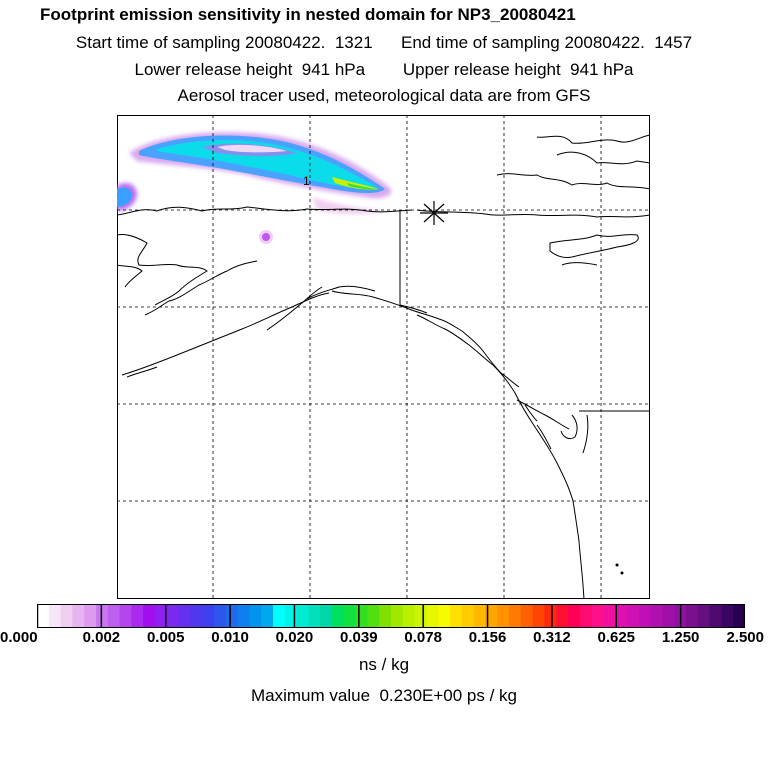  I want to click on colorbar-tick-label: 0.039, so click(359, 637).